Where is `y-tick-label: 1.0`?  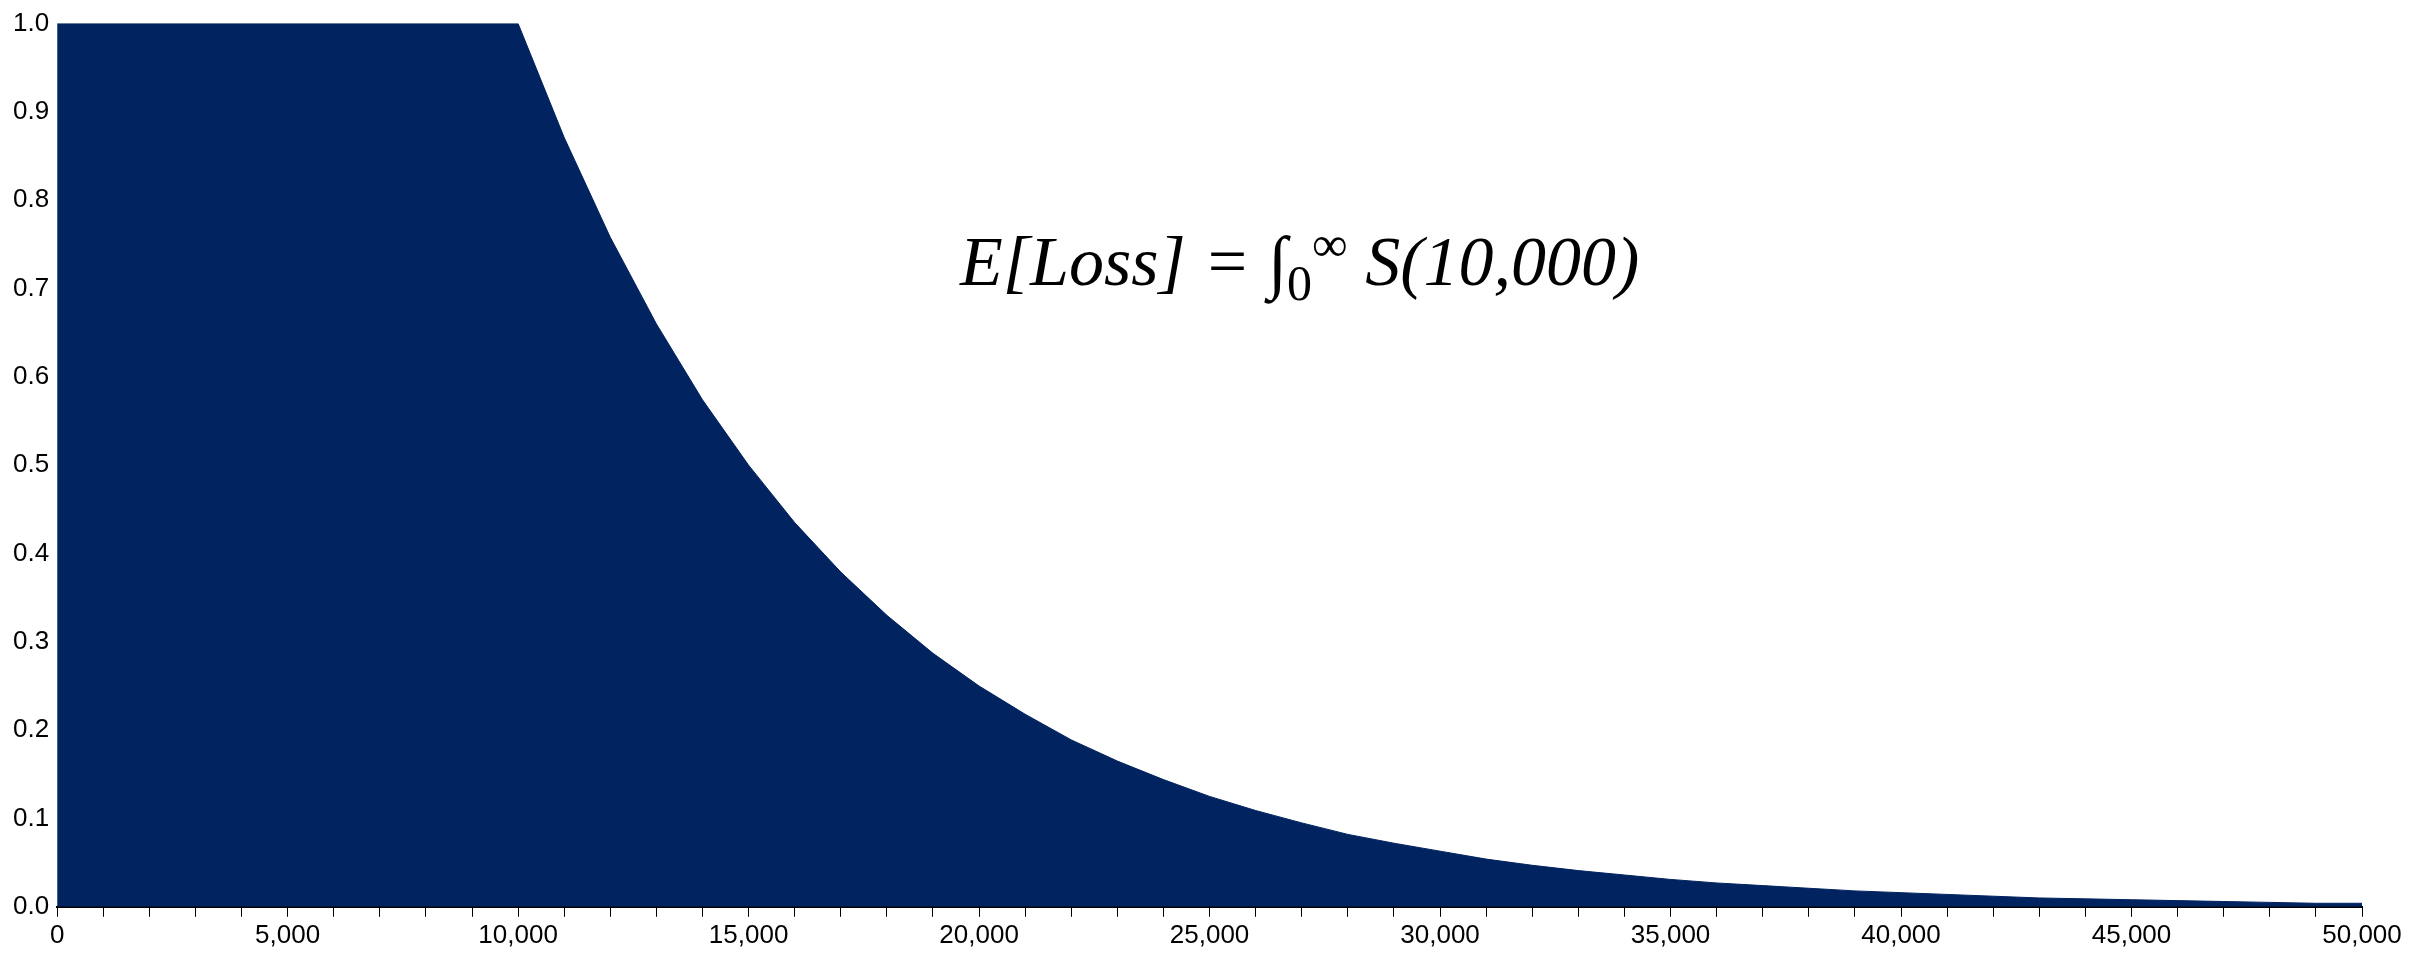
y-tick-label: 1.0 is located at coordinates (31, 21).